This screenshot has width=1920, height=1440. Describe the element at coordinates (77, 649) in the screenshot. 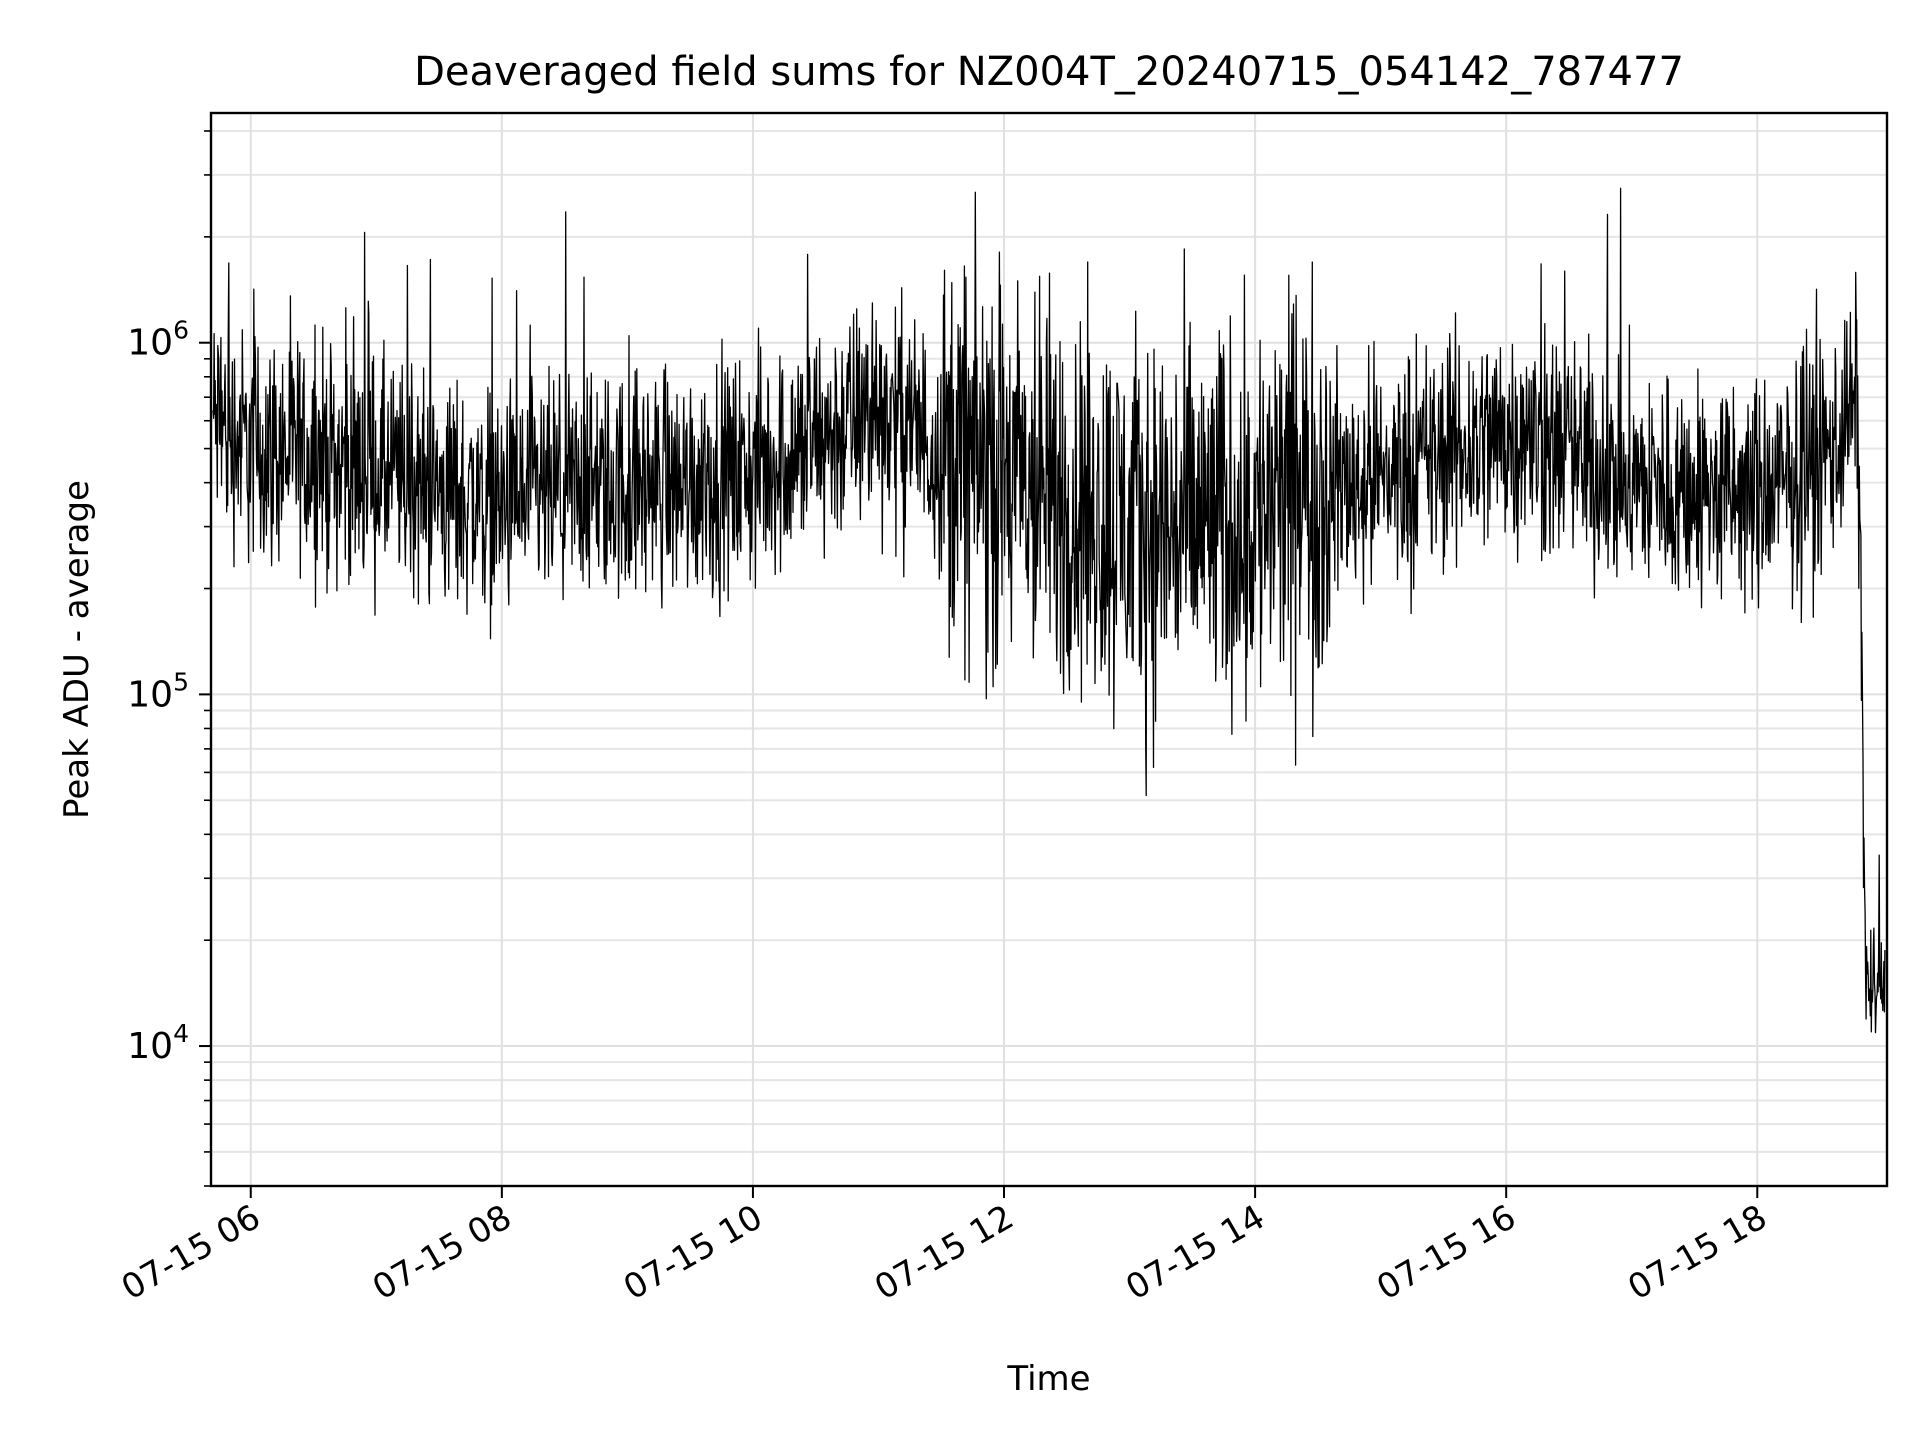

I see `y-axis-label: Peak ADU - average` at that location.